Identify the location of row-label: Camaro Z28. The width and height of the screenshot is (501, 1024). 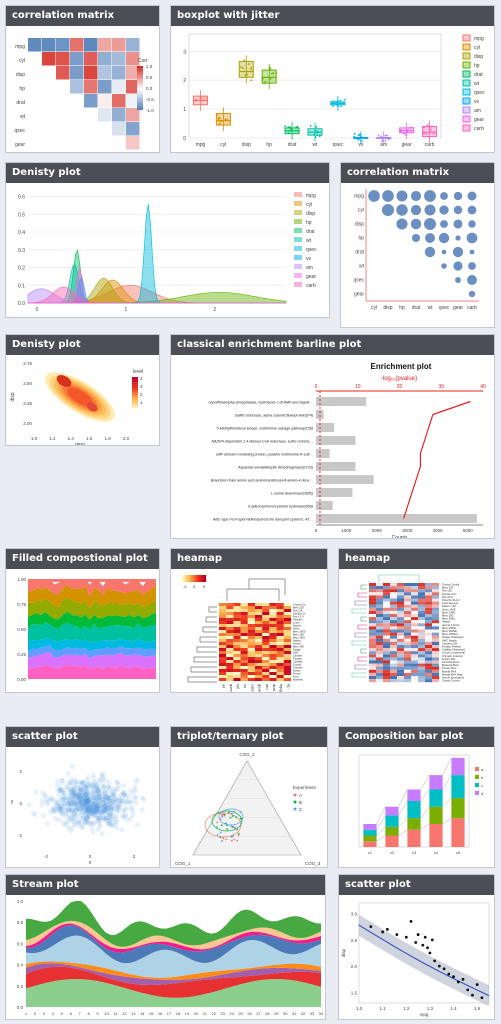
(449, 643).